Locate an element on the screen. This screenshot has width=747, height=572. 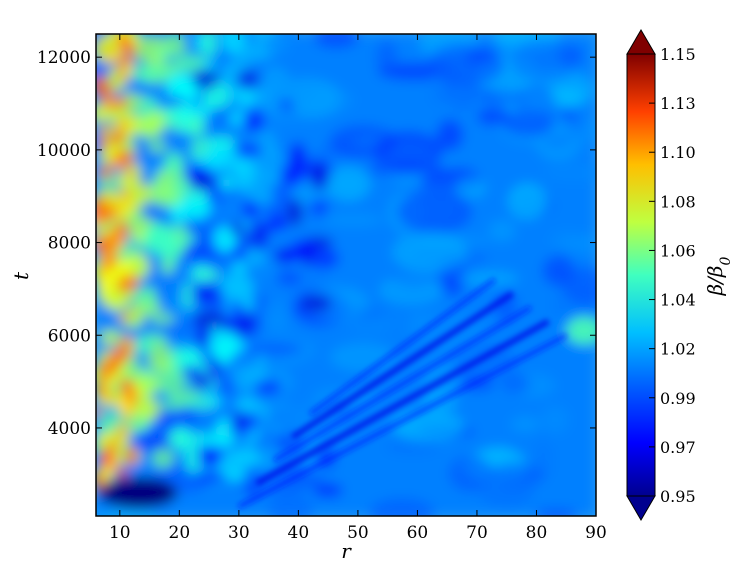
colorbar-tick-label: 0.97 is located at coordinates (678, 447).